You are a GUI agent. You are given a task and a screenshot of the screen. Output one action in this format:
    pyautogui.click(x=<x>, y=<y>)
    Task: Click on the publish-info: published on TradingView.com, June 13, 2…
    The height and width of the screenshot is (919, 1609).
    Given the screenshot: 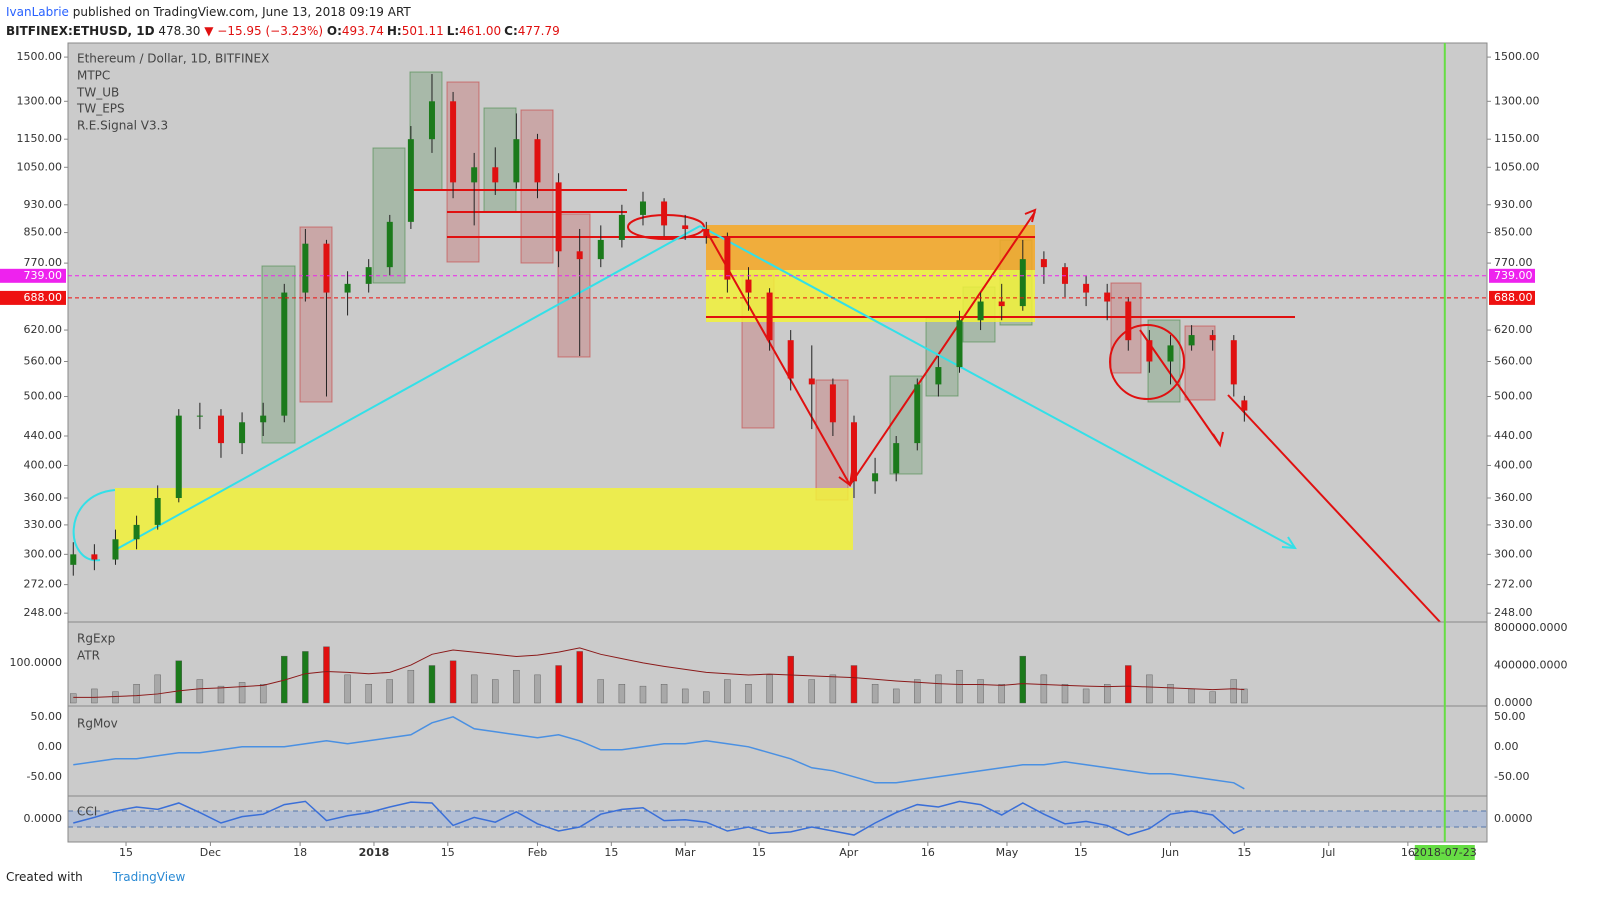 What is the action you would take?
    pyautogui.click(x=239, y=12)
    